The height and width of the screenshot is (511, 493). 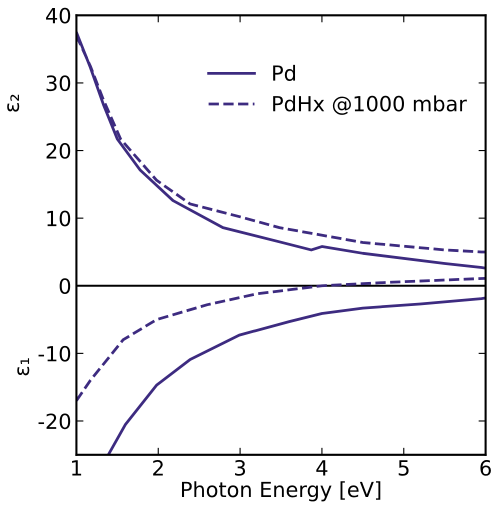 I want to click on x-tick-label: 2, so click(x=158, y=468).